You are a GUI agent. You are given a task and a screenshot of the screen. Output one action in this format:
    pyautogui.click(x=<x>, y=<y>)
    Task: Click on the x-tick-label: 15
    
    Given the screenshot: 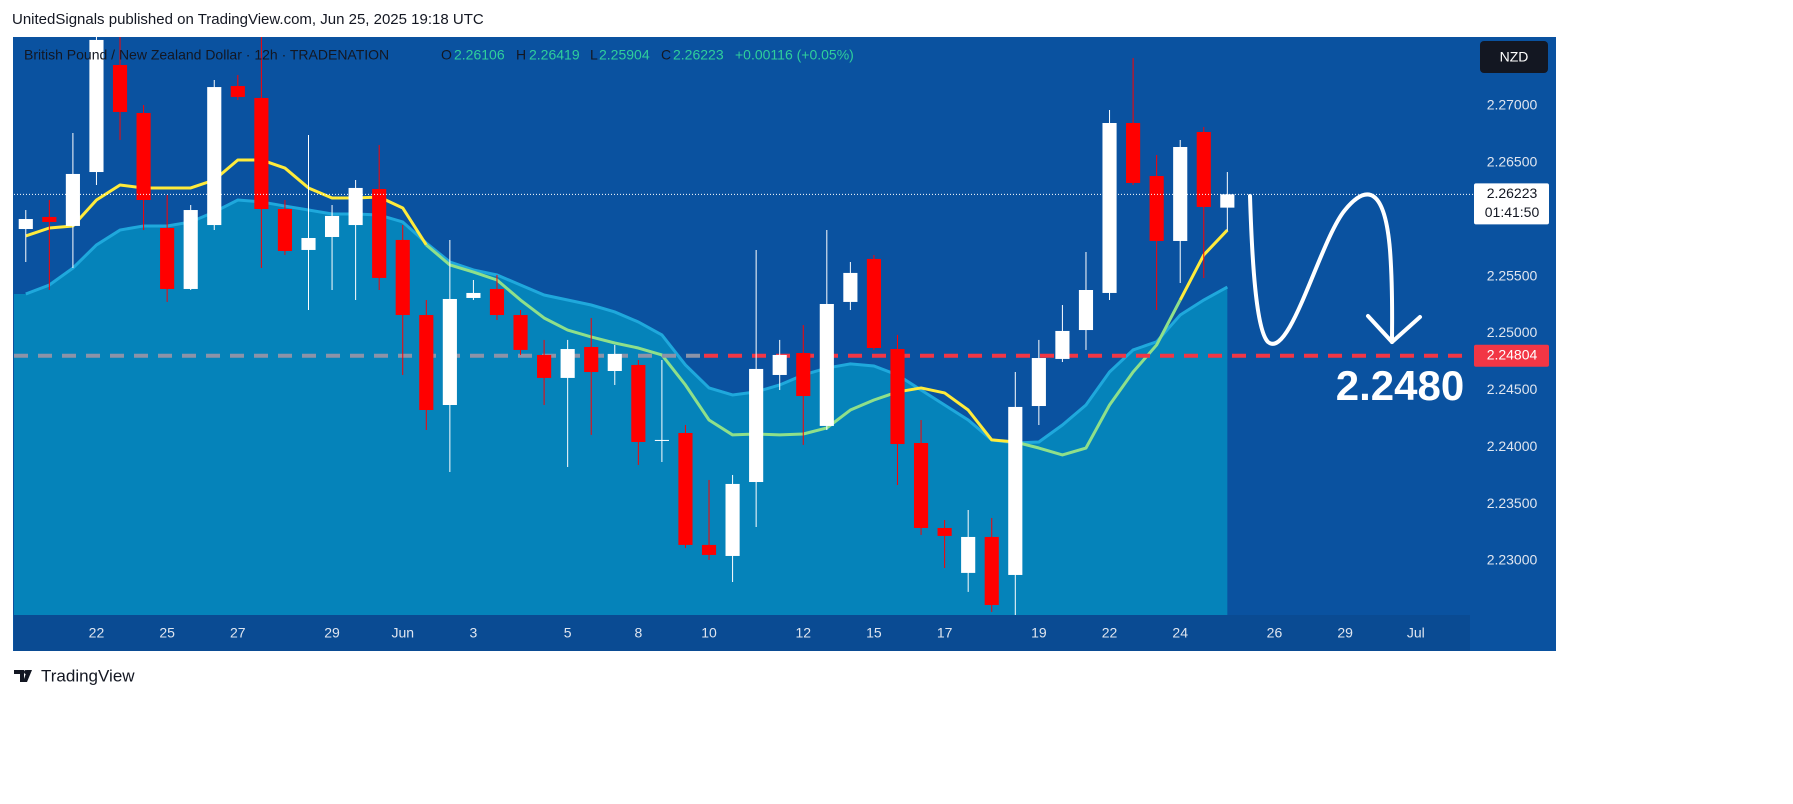 What is the action you would take?
    pyautogui.click(x=874, y=633)
    